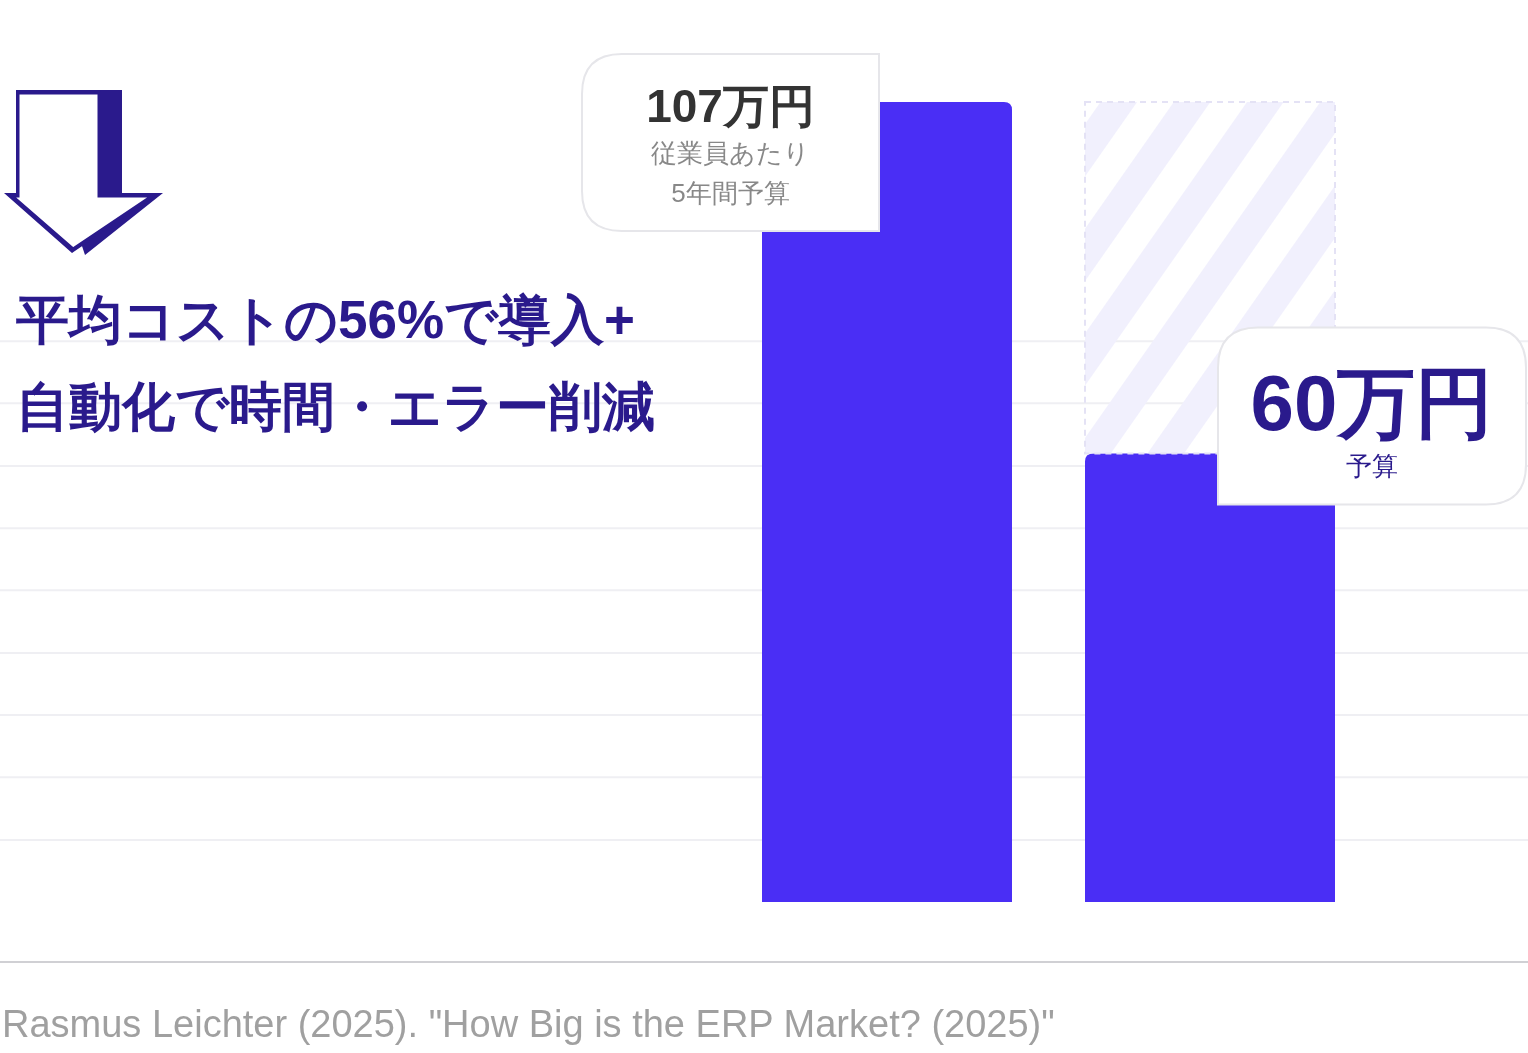 The image size is (1528, 1053). I want to click on text: 平均コストの56%で導入+ 自動化で時間・エラー削減, so click(335, 363).